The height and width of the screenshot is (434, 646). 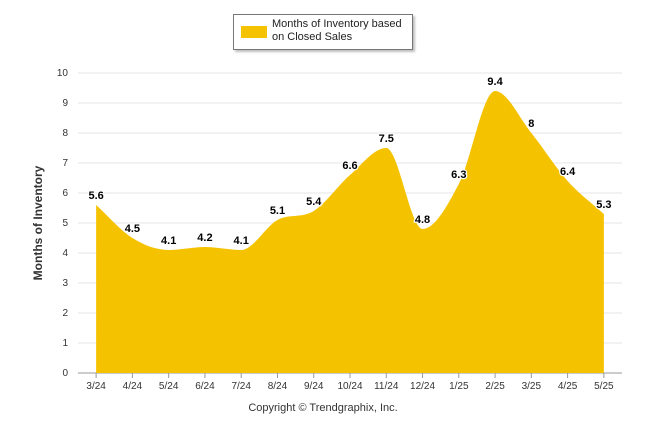 What do you see at coordinates (459, 386) in the screenshot?
I see `x-tick-label: 1/25` at bounding box center [459, 386].